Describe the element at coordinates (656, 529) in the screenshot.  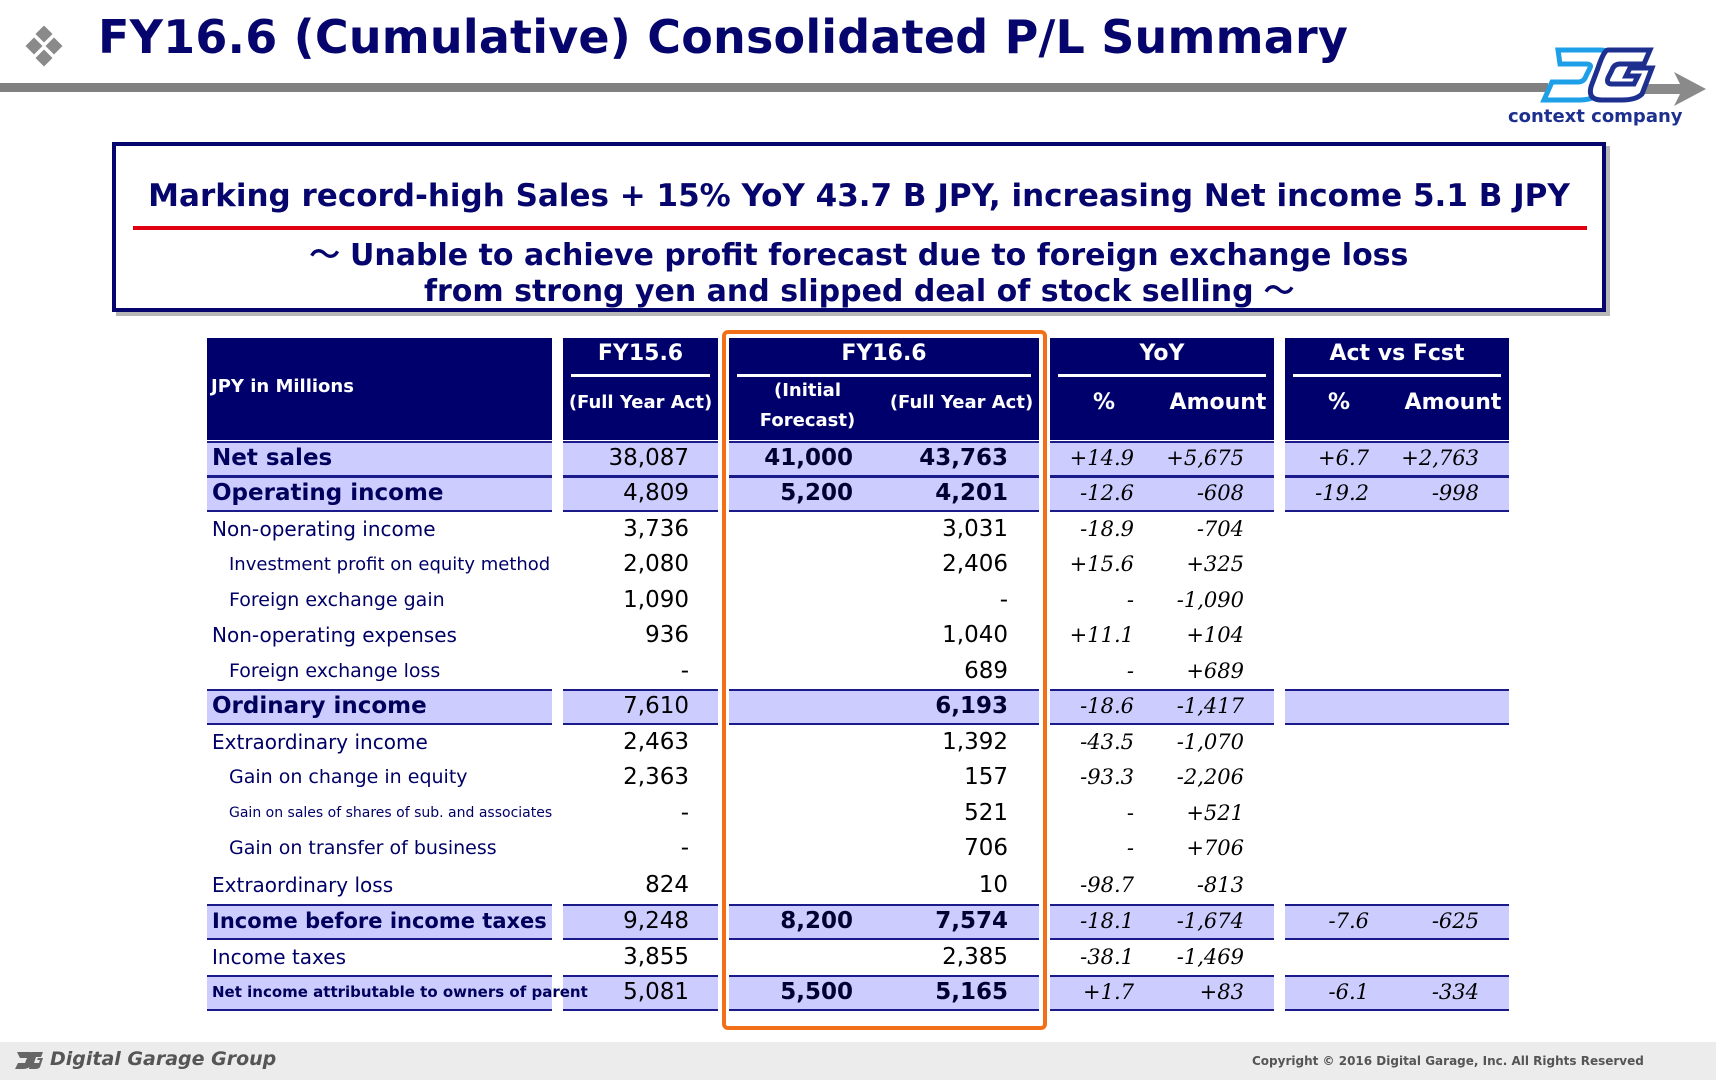
I see `fy15-value: 3,736` at that location.